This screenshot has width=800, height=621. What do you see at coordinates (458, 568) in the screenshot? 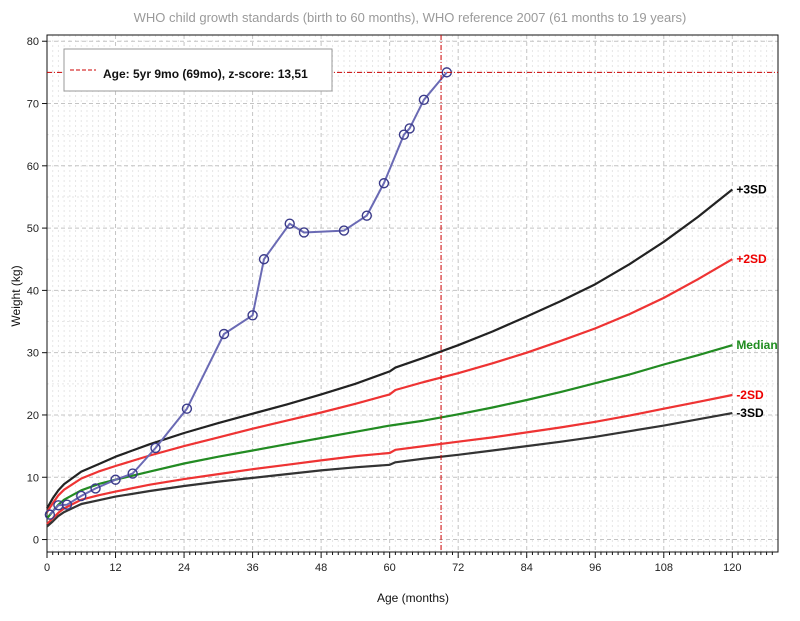
I see `x-tick-label: 72` at bounding box center [458, 568].